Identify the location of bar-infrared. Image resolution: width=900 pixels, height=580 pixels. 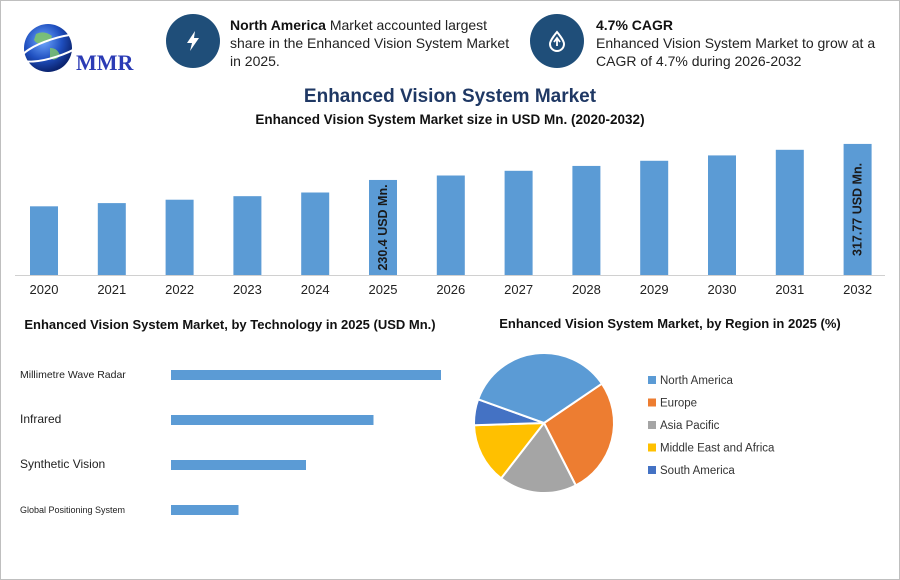
(272, 420).